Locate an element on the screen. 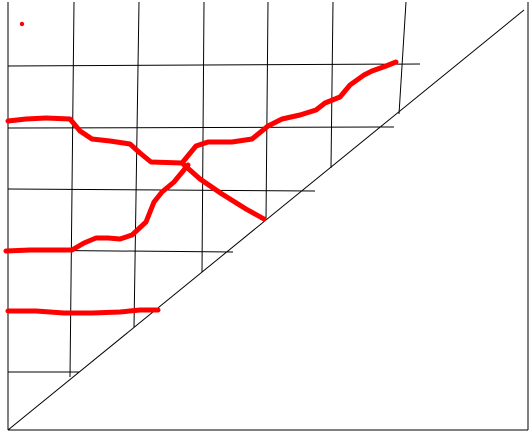  red-path-middle is located at coordinates (97, 208).